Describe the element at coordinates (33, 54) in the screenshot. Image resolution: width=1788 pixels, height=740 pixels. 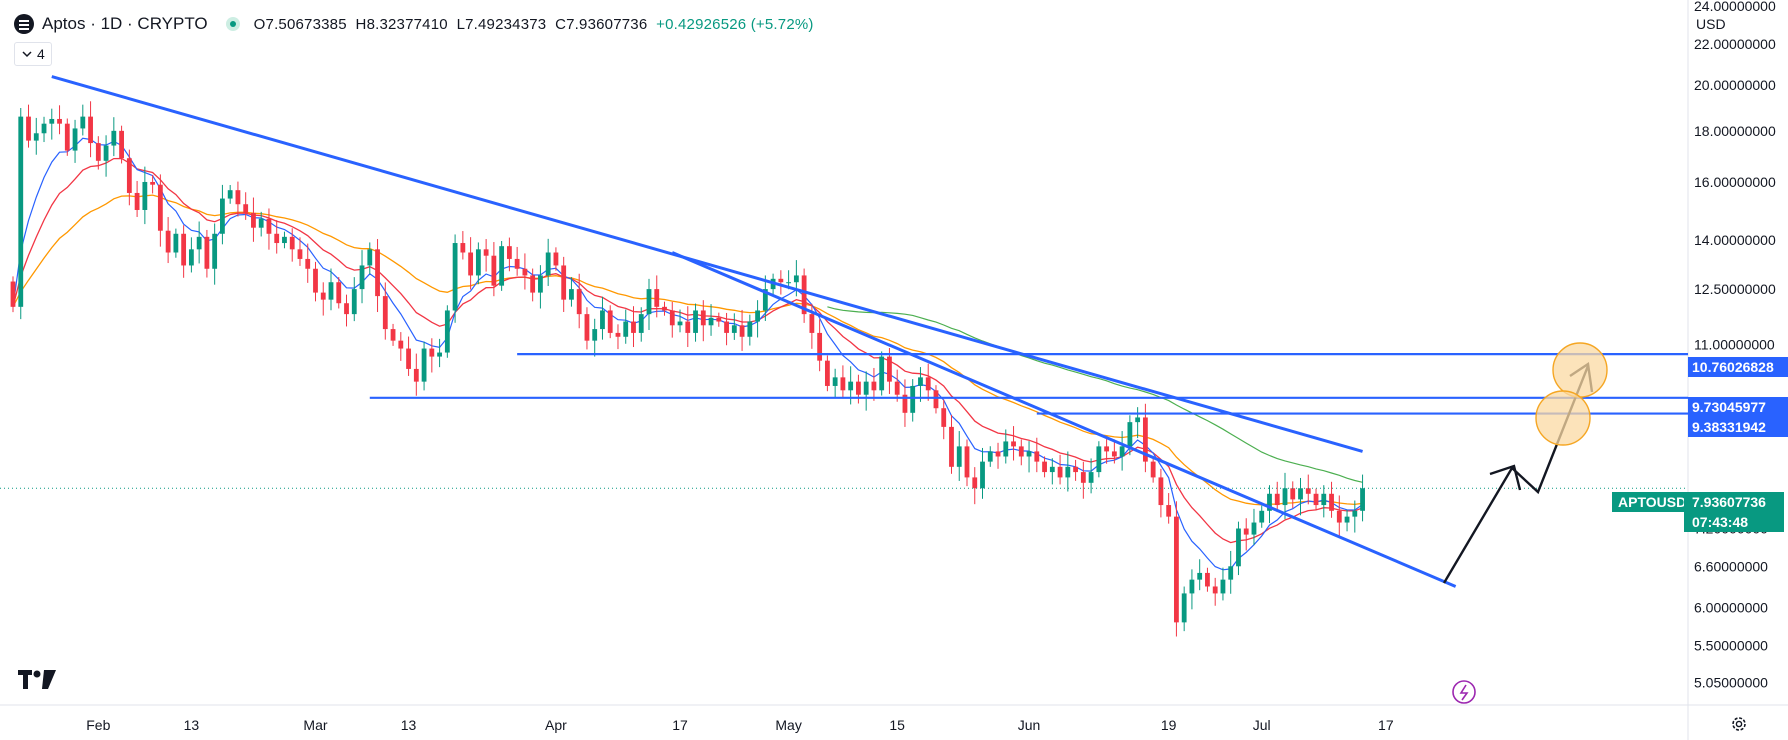
I see `indicators-toggle-button: 4` at that location.